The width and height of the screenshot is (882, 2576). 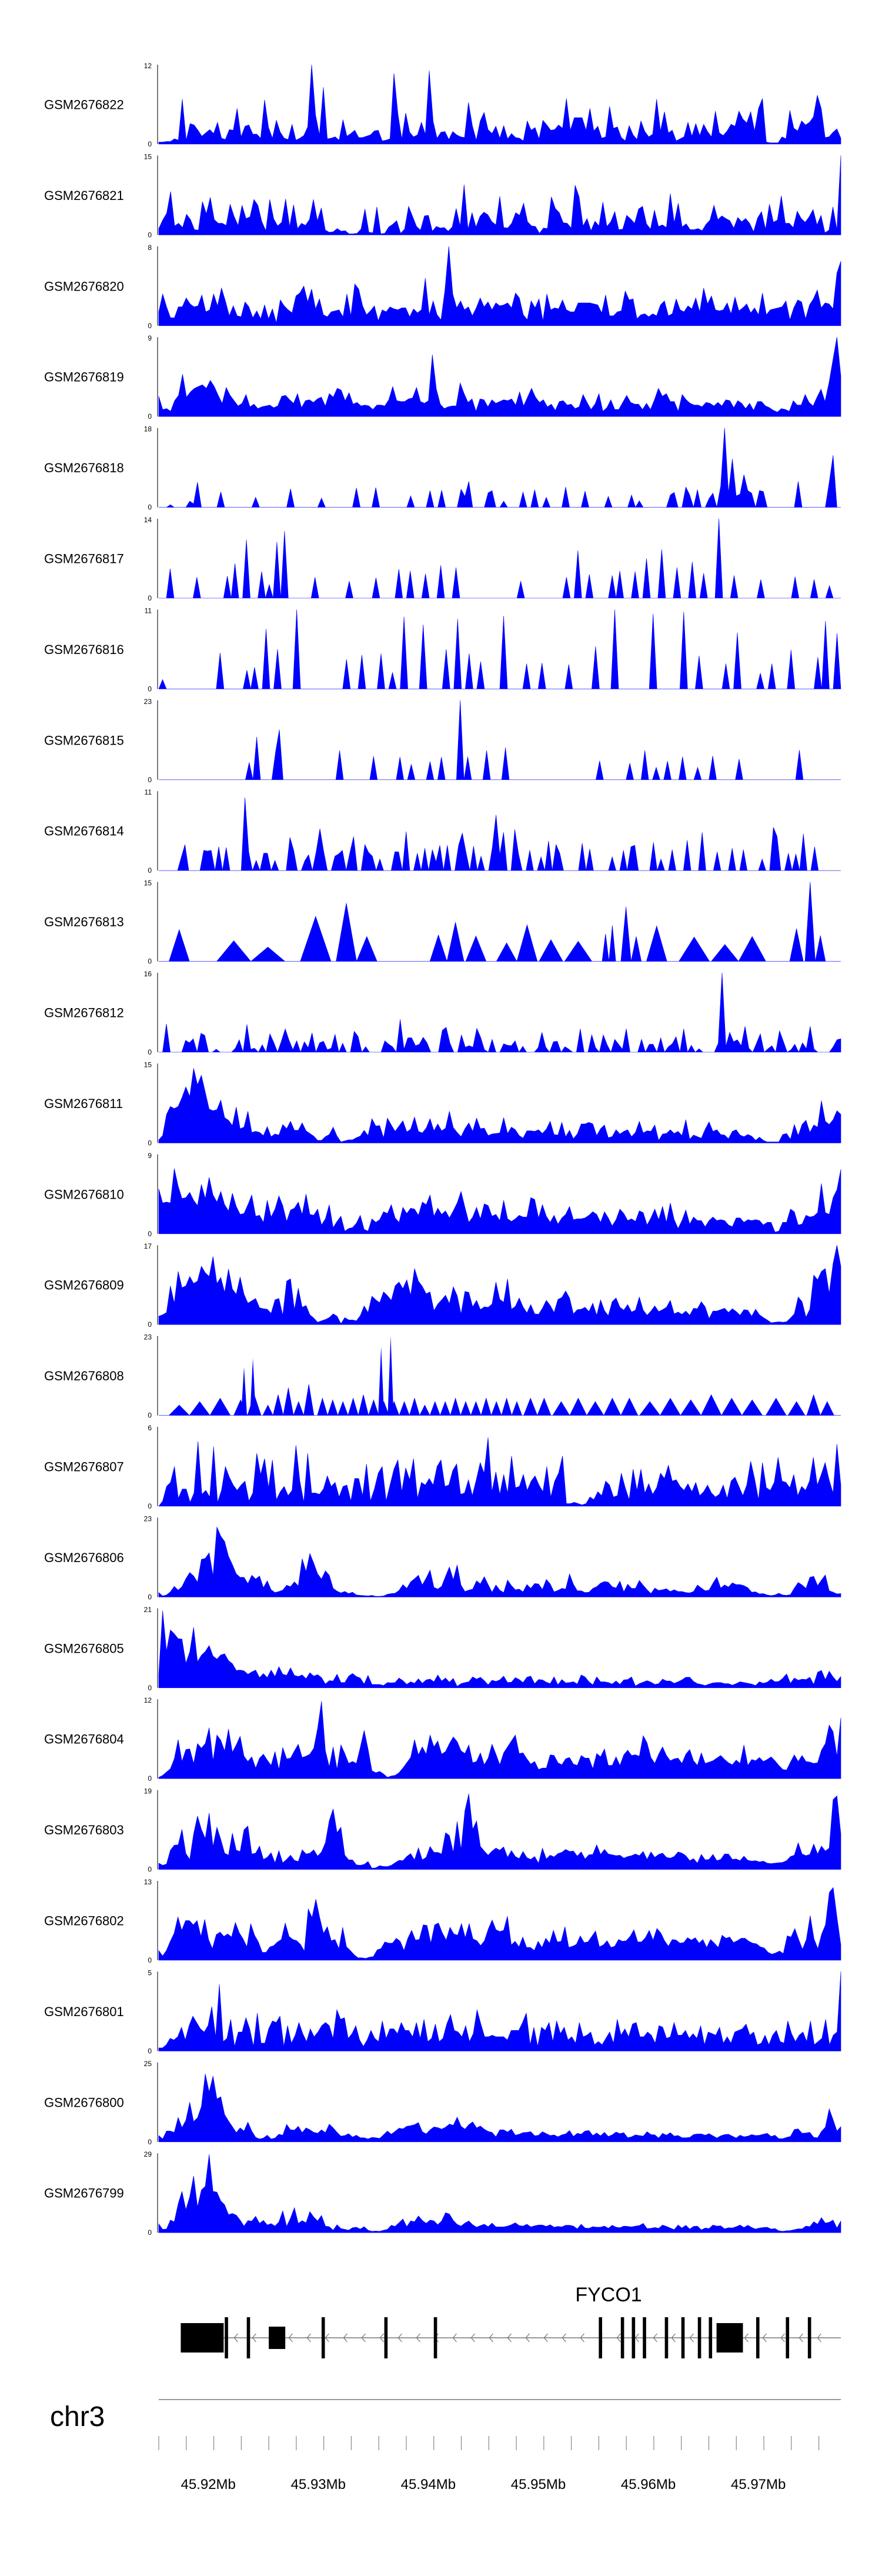 What do you see at coordinates (84, 1739) in the screenshot?
I see `track-label: GSM2676804` at bounding box center [84, 1739].